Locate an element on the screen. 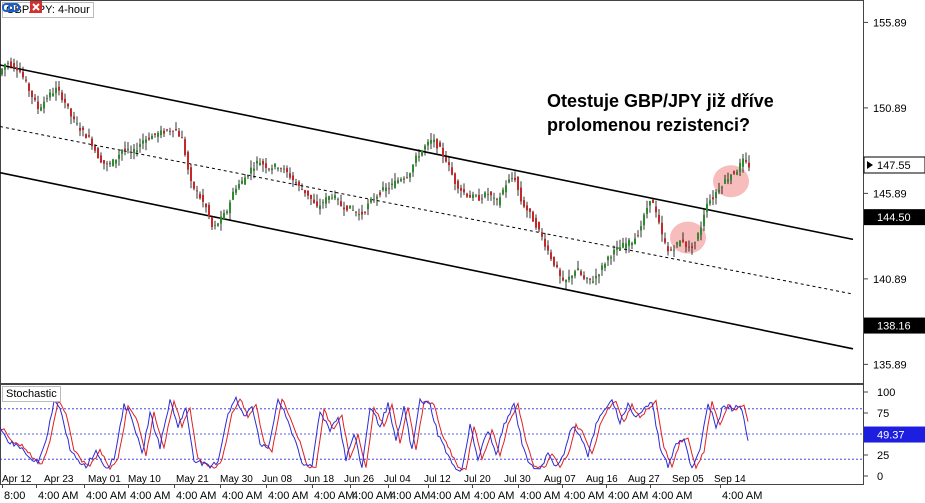 Image resolution: width=925 pixels, height=503 pixels. price-tag-label: 147.55 is located at coordinates (894, 166).